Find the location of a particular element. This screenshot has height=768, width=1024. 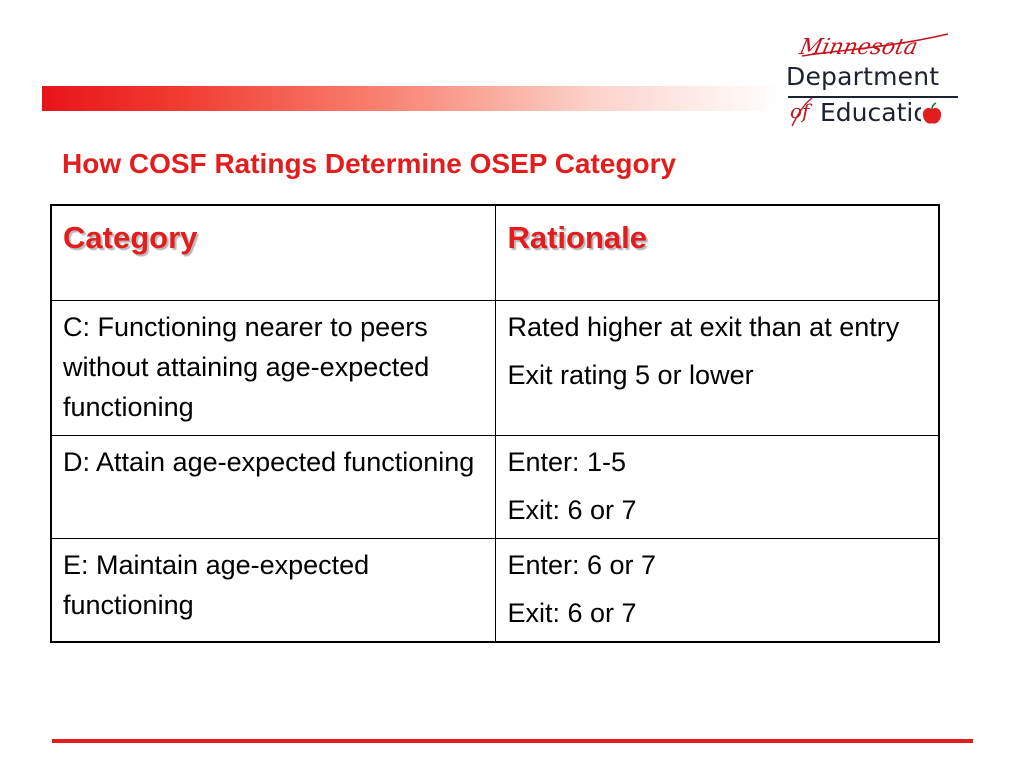

logo-minnesota-text: Minnesota is located at coordinates (859, 47).